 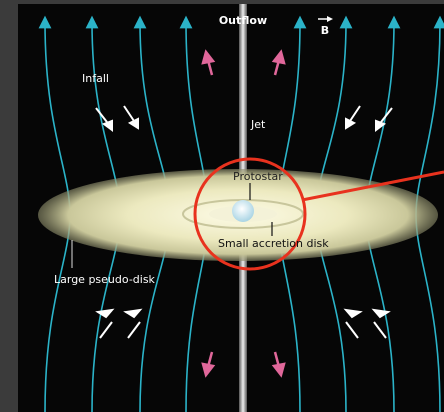 I want to click on protostar-label: Protostar, so click(x=258, y=176).